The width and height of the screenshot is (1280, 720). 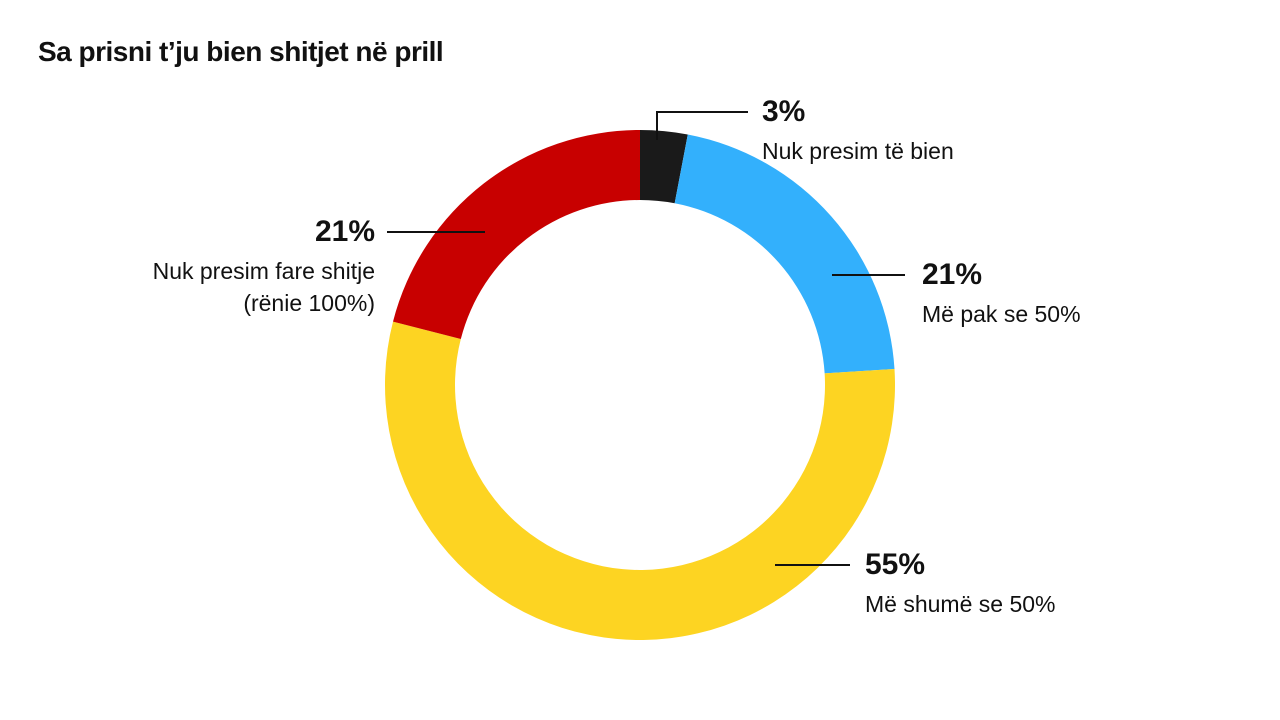 I want to click on category-label: Më pak se 50%, so click(x=1001, y=314).